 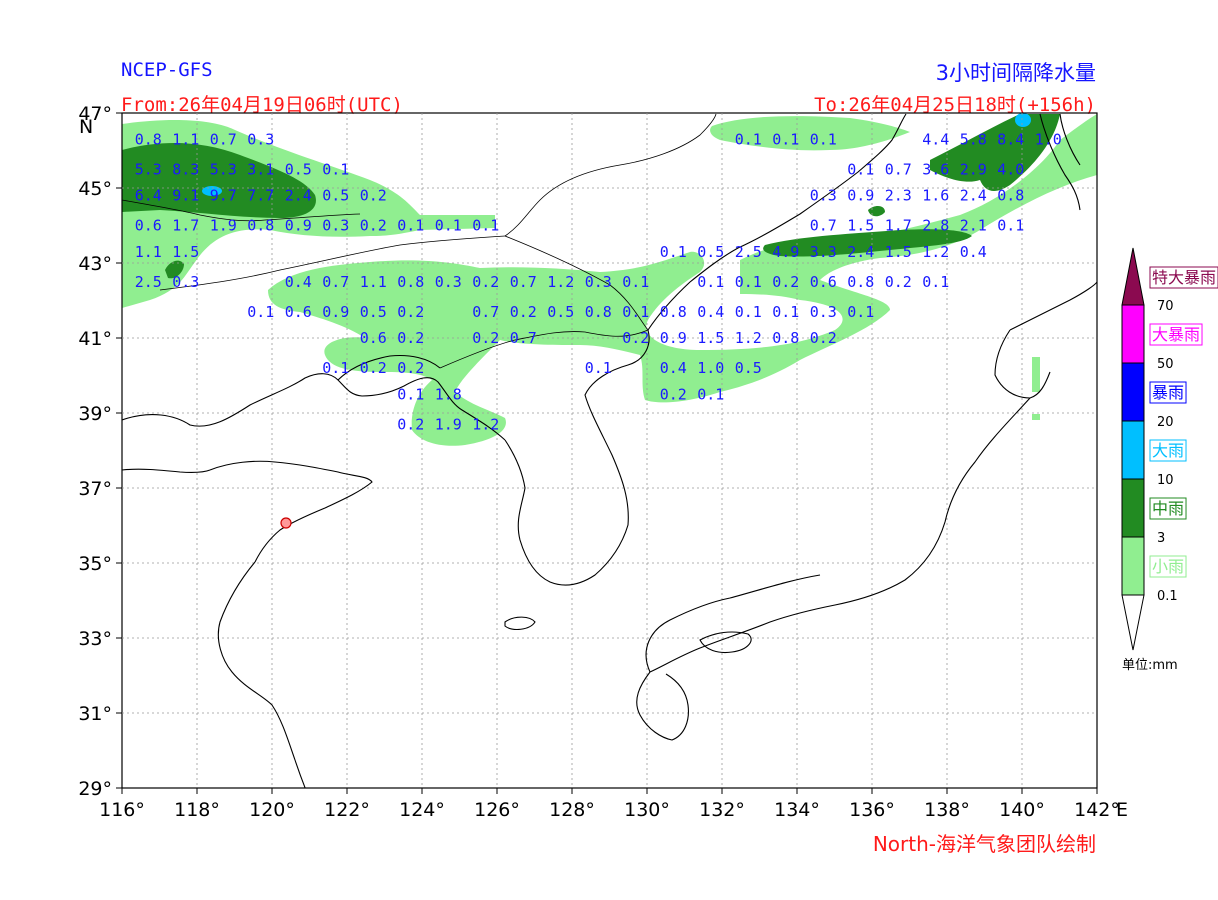 What do you see at coordinates (984, 844) in the screenshot?
I see `credit-label: North-海洋气象团队绘制` at bounding box center [984, 844].